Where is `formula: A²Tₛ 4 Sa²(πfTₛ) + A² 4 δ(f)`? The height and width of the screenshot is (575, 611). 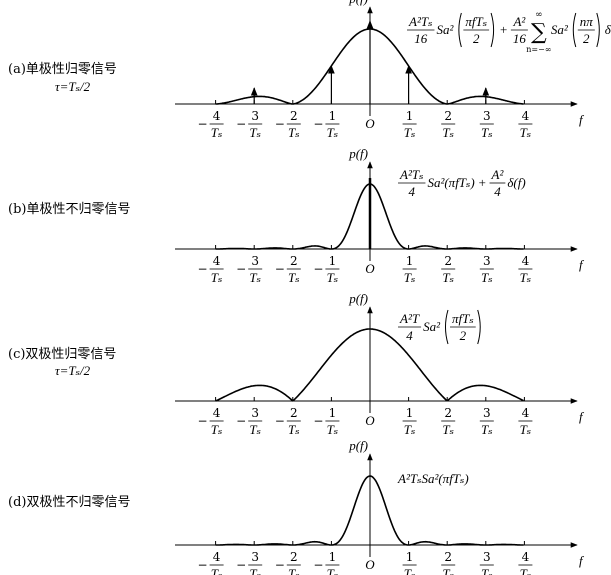
formula: A²Tₛ 4 Sa²(πfTₛ) + A² 4 δ(f) is located at coordinates (462, 183).